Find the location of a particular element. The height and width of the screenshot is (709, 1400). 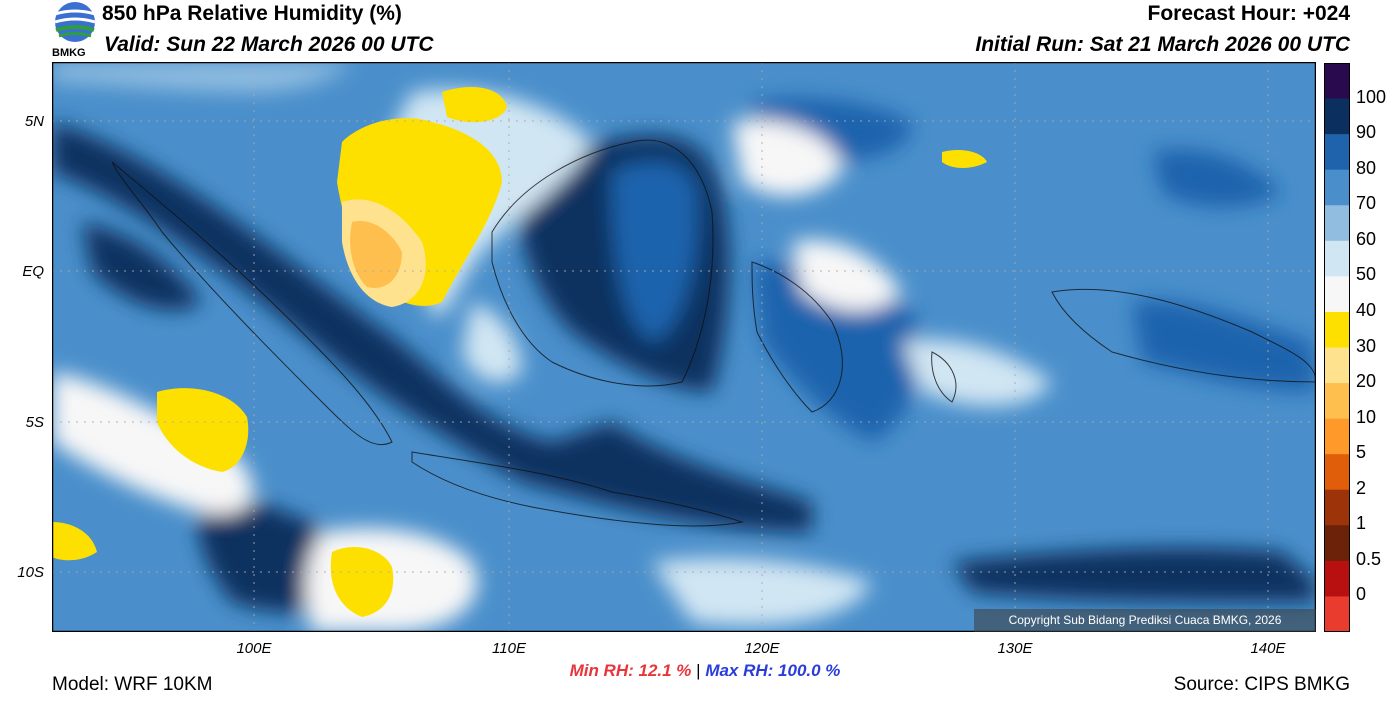

lon-label-130e: 130E is located at coordinates (1015, 648).